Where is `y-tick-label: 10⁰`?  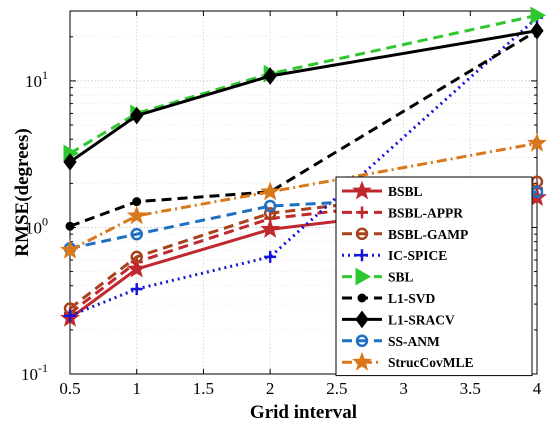 y-tick-label: 10⁰ is located at coordinates (36, 225).